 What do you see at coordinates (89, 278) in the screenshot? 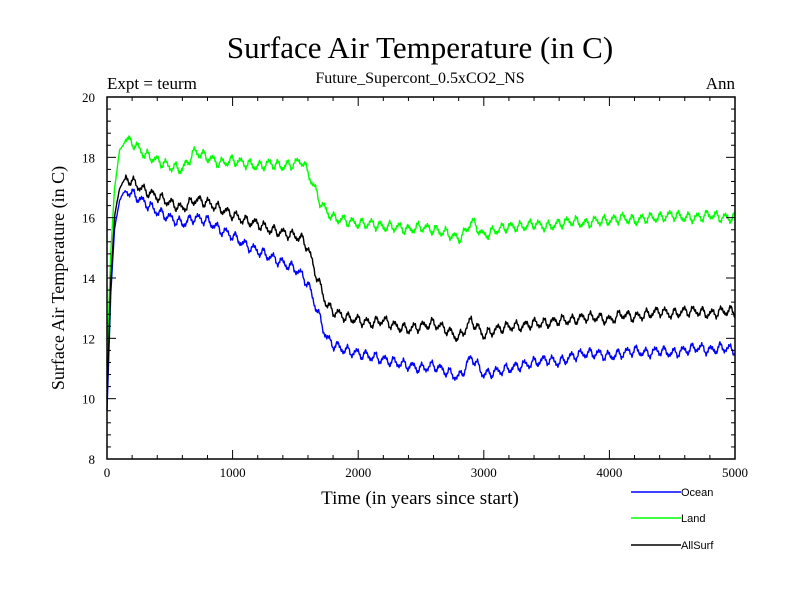
I see `y-tick-label: 14` at bounding box center [89, 278].